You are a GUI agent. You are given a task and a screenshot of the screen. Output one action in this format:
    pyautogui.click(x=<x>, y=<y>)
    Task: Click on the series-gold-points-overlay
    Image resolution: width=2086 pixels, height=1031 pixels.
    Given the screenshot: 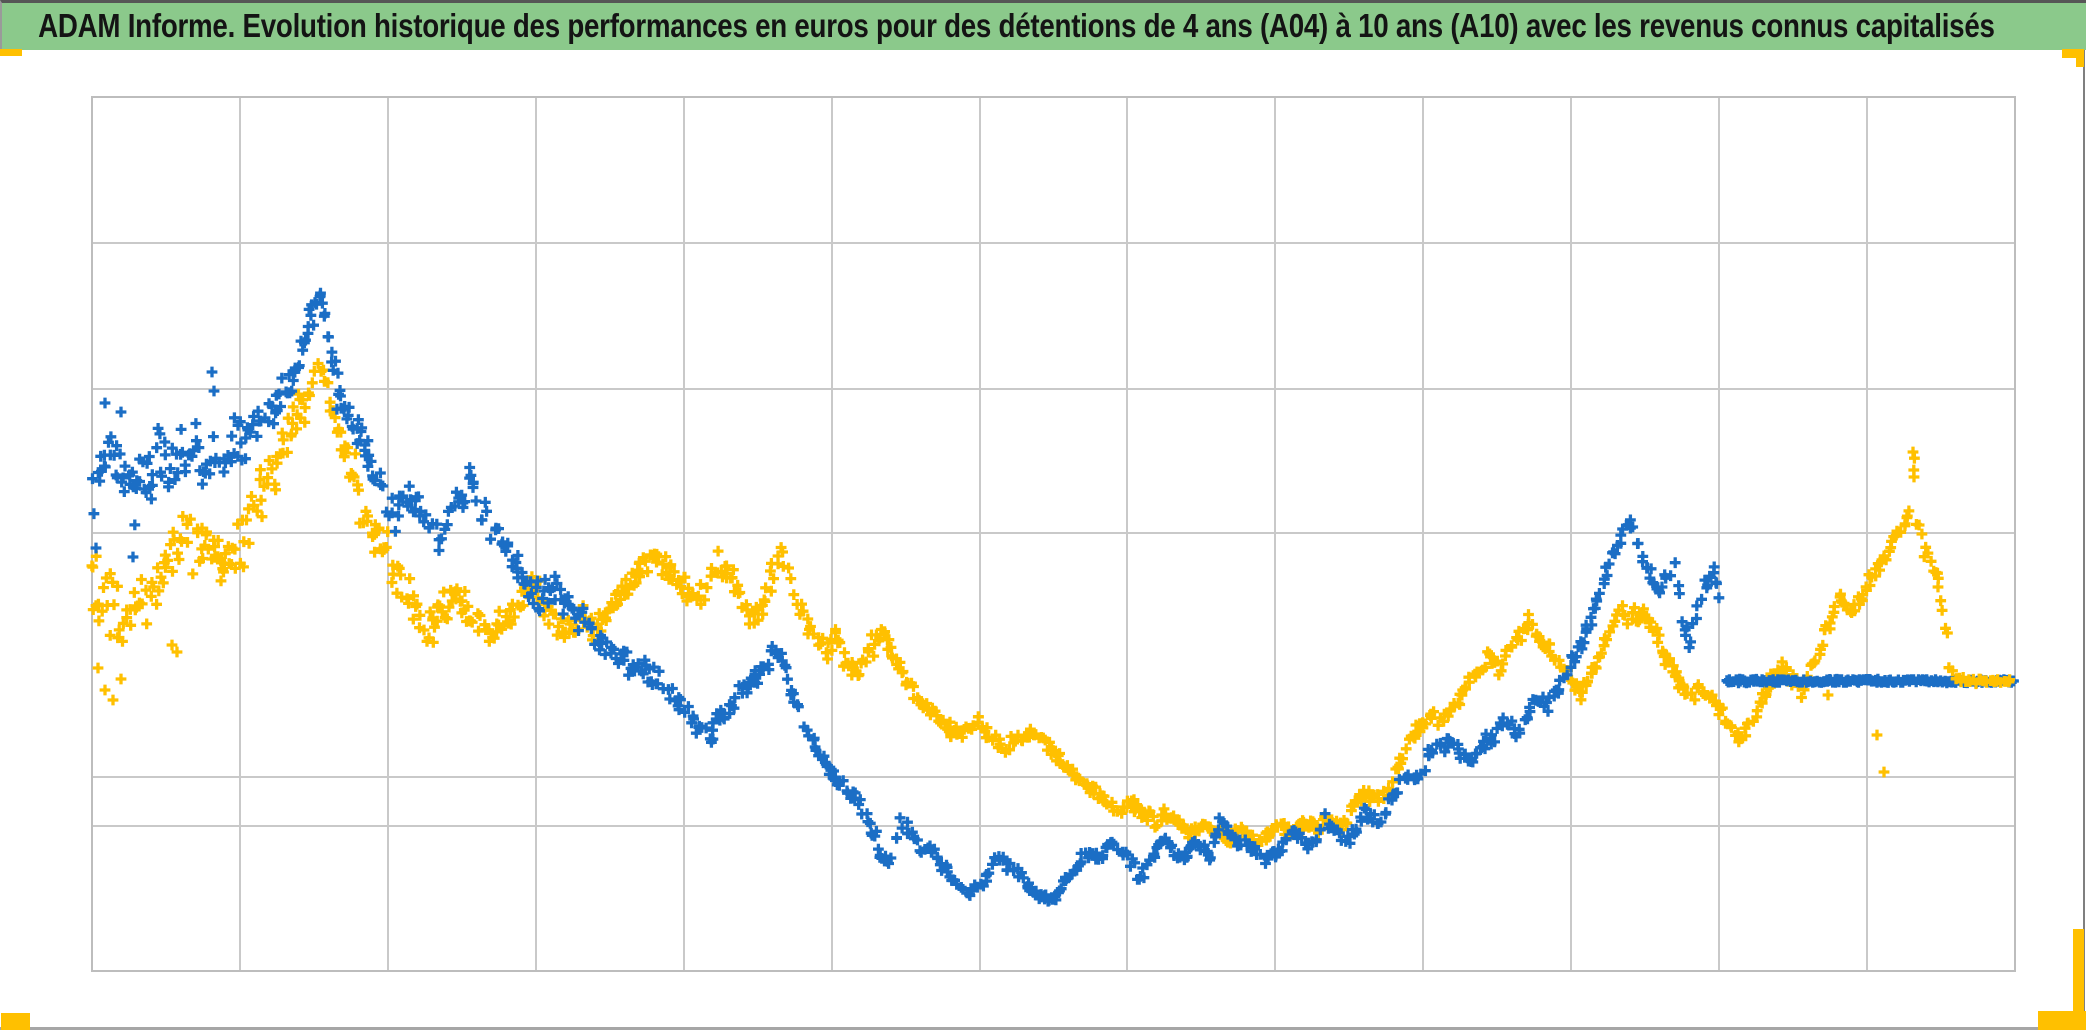 What is the action you would take?
    pyautogui.click(x=1981, y=677)
    